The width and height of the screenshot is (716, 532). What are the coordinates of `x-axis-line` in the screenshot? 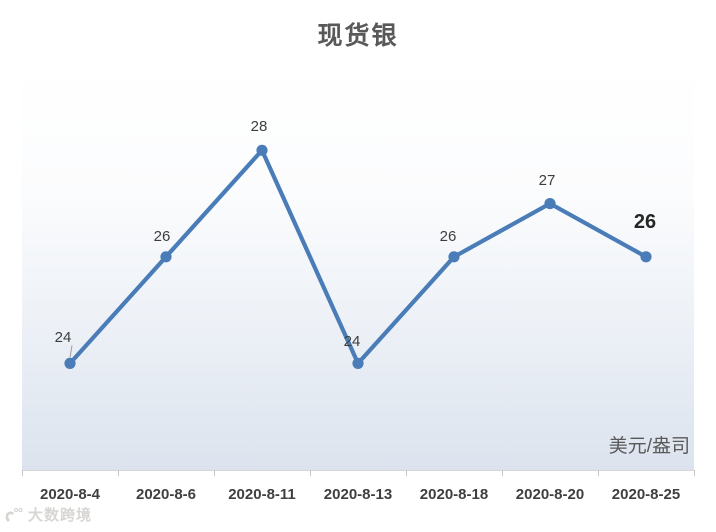 It's located at (358, 470).